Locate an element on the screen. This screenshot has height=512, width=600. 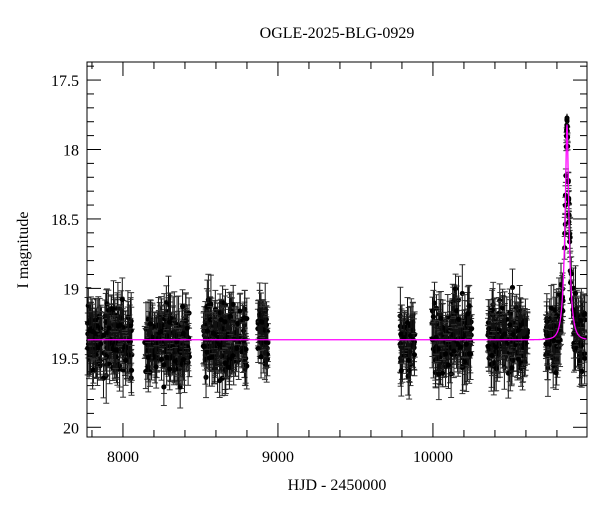
x-tick-label: 9000 is located at coordinates (278, 457).